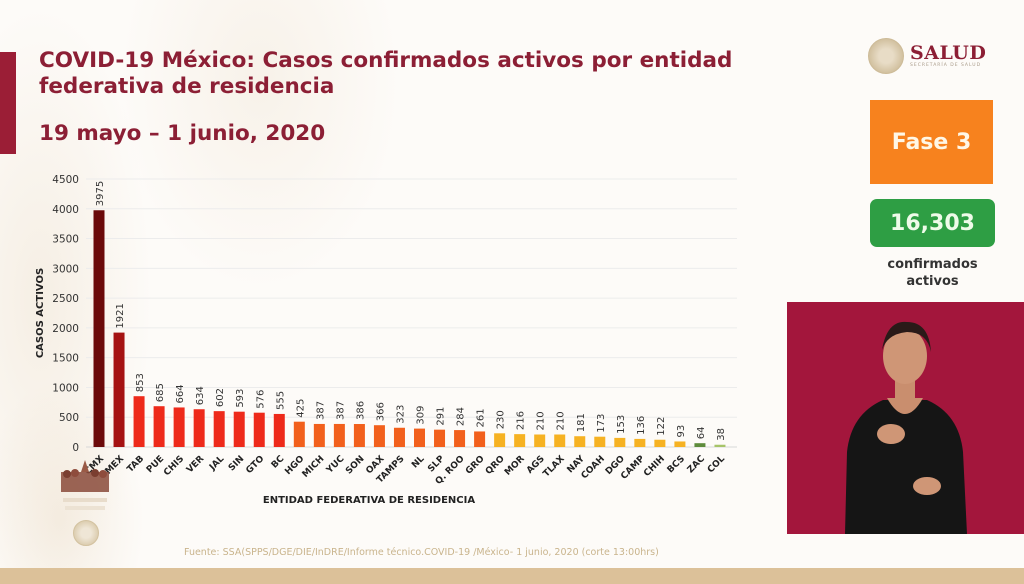 The image size is (1024, 584). Describe the element at coordinates (681, 431) in the screenshot. I see `bar-value-label: 93` at that location.